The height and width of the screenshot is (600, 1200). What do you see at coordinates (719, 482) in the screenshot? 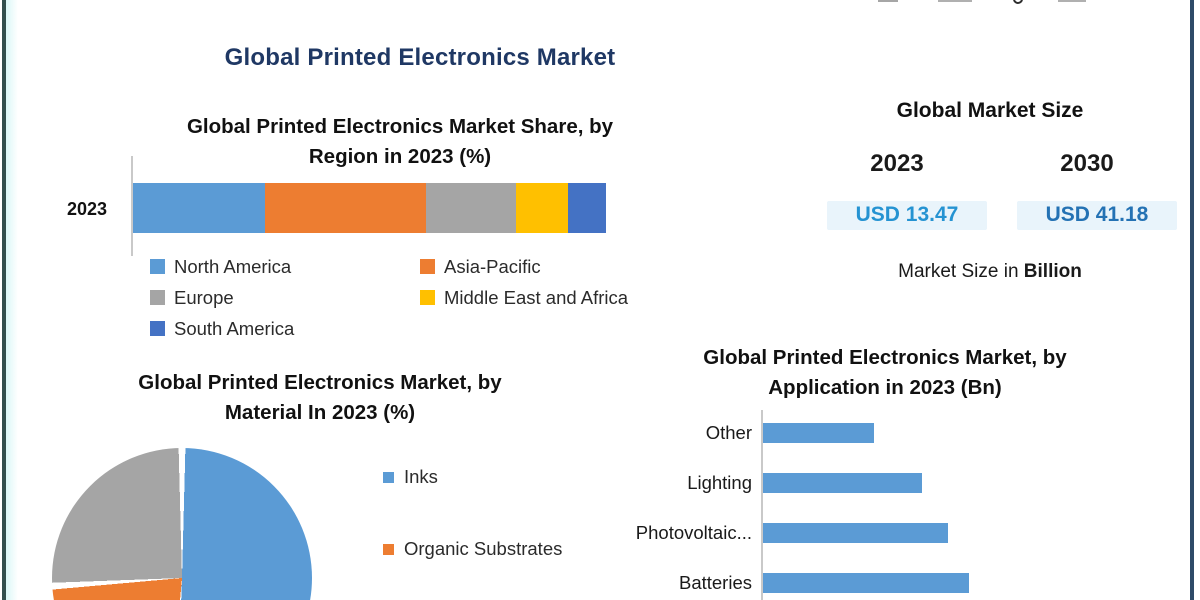
I see `bar-label-lighting: Lighting` at bounding box center [719, 482].